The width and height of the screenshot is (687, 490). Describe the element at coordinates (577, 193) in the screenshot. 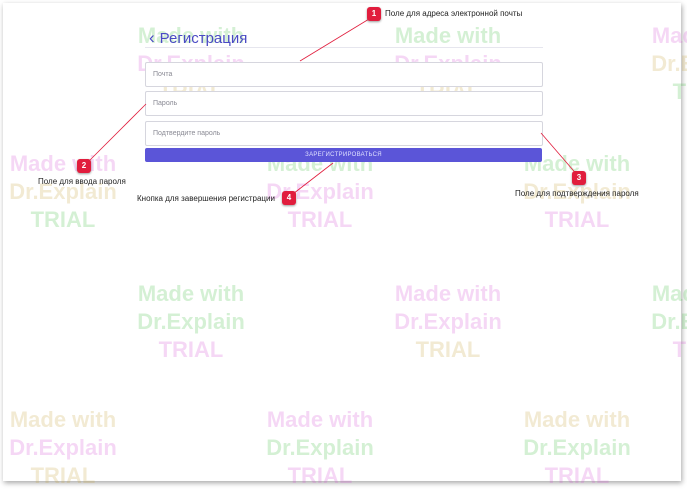

I see `callout-text-3: Поле для подтверждения пароля` at that location.